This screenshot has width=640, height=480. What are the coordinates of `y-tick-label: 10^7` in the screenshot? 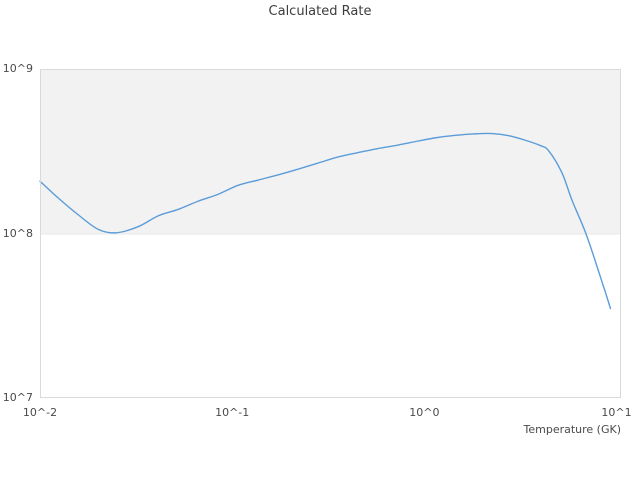 It's located at (17, 397).